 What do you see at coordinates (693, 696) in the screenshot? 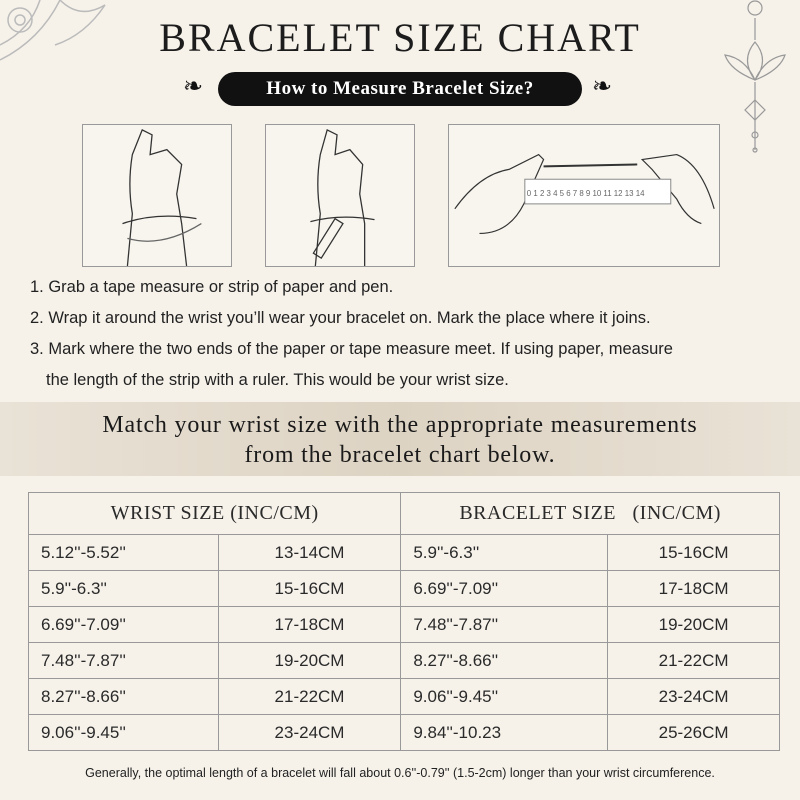
I see `bracelet-cm: 23-24CM` at bounding box center [693, 696].